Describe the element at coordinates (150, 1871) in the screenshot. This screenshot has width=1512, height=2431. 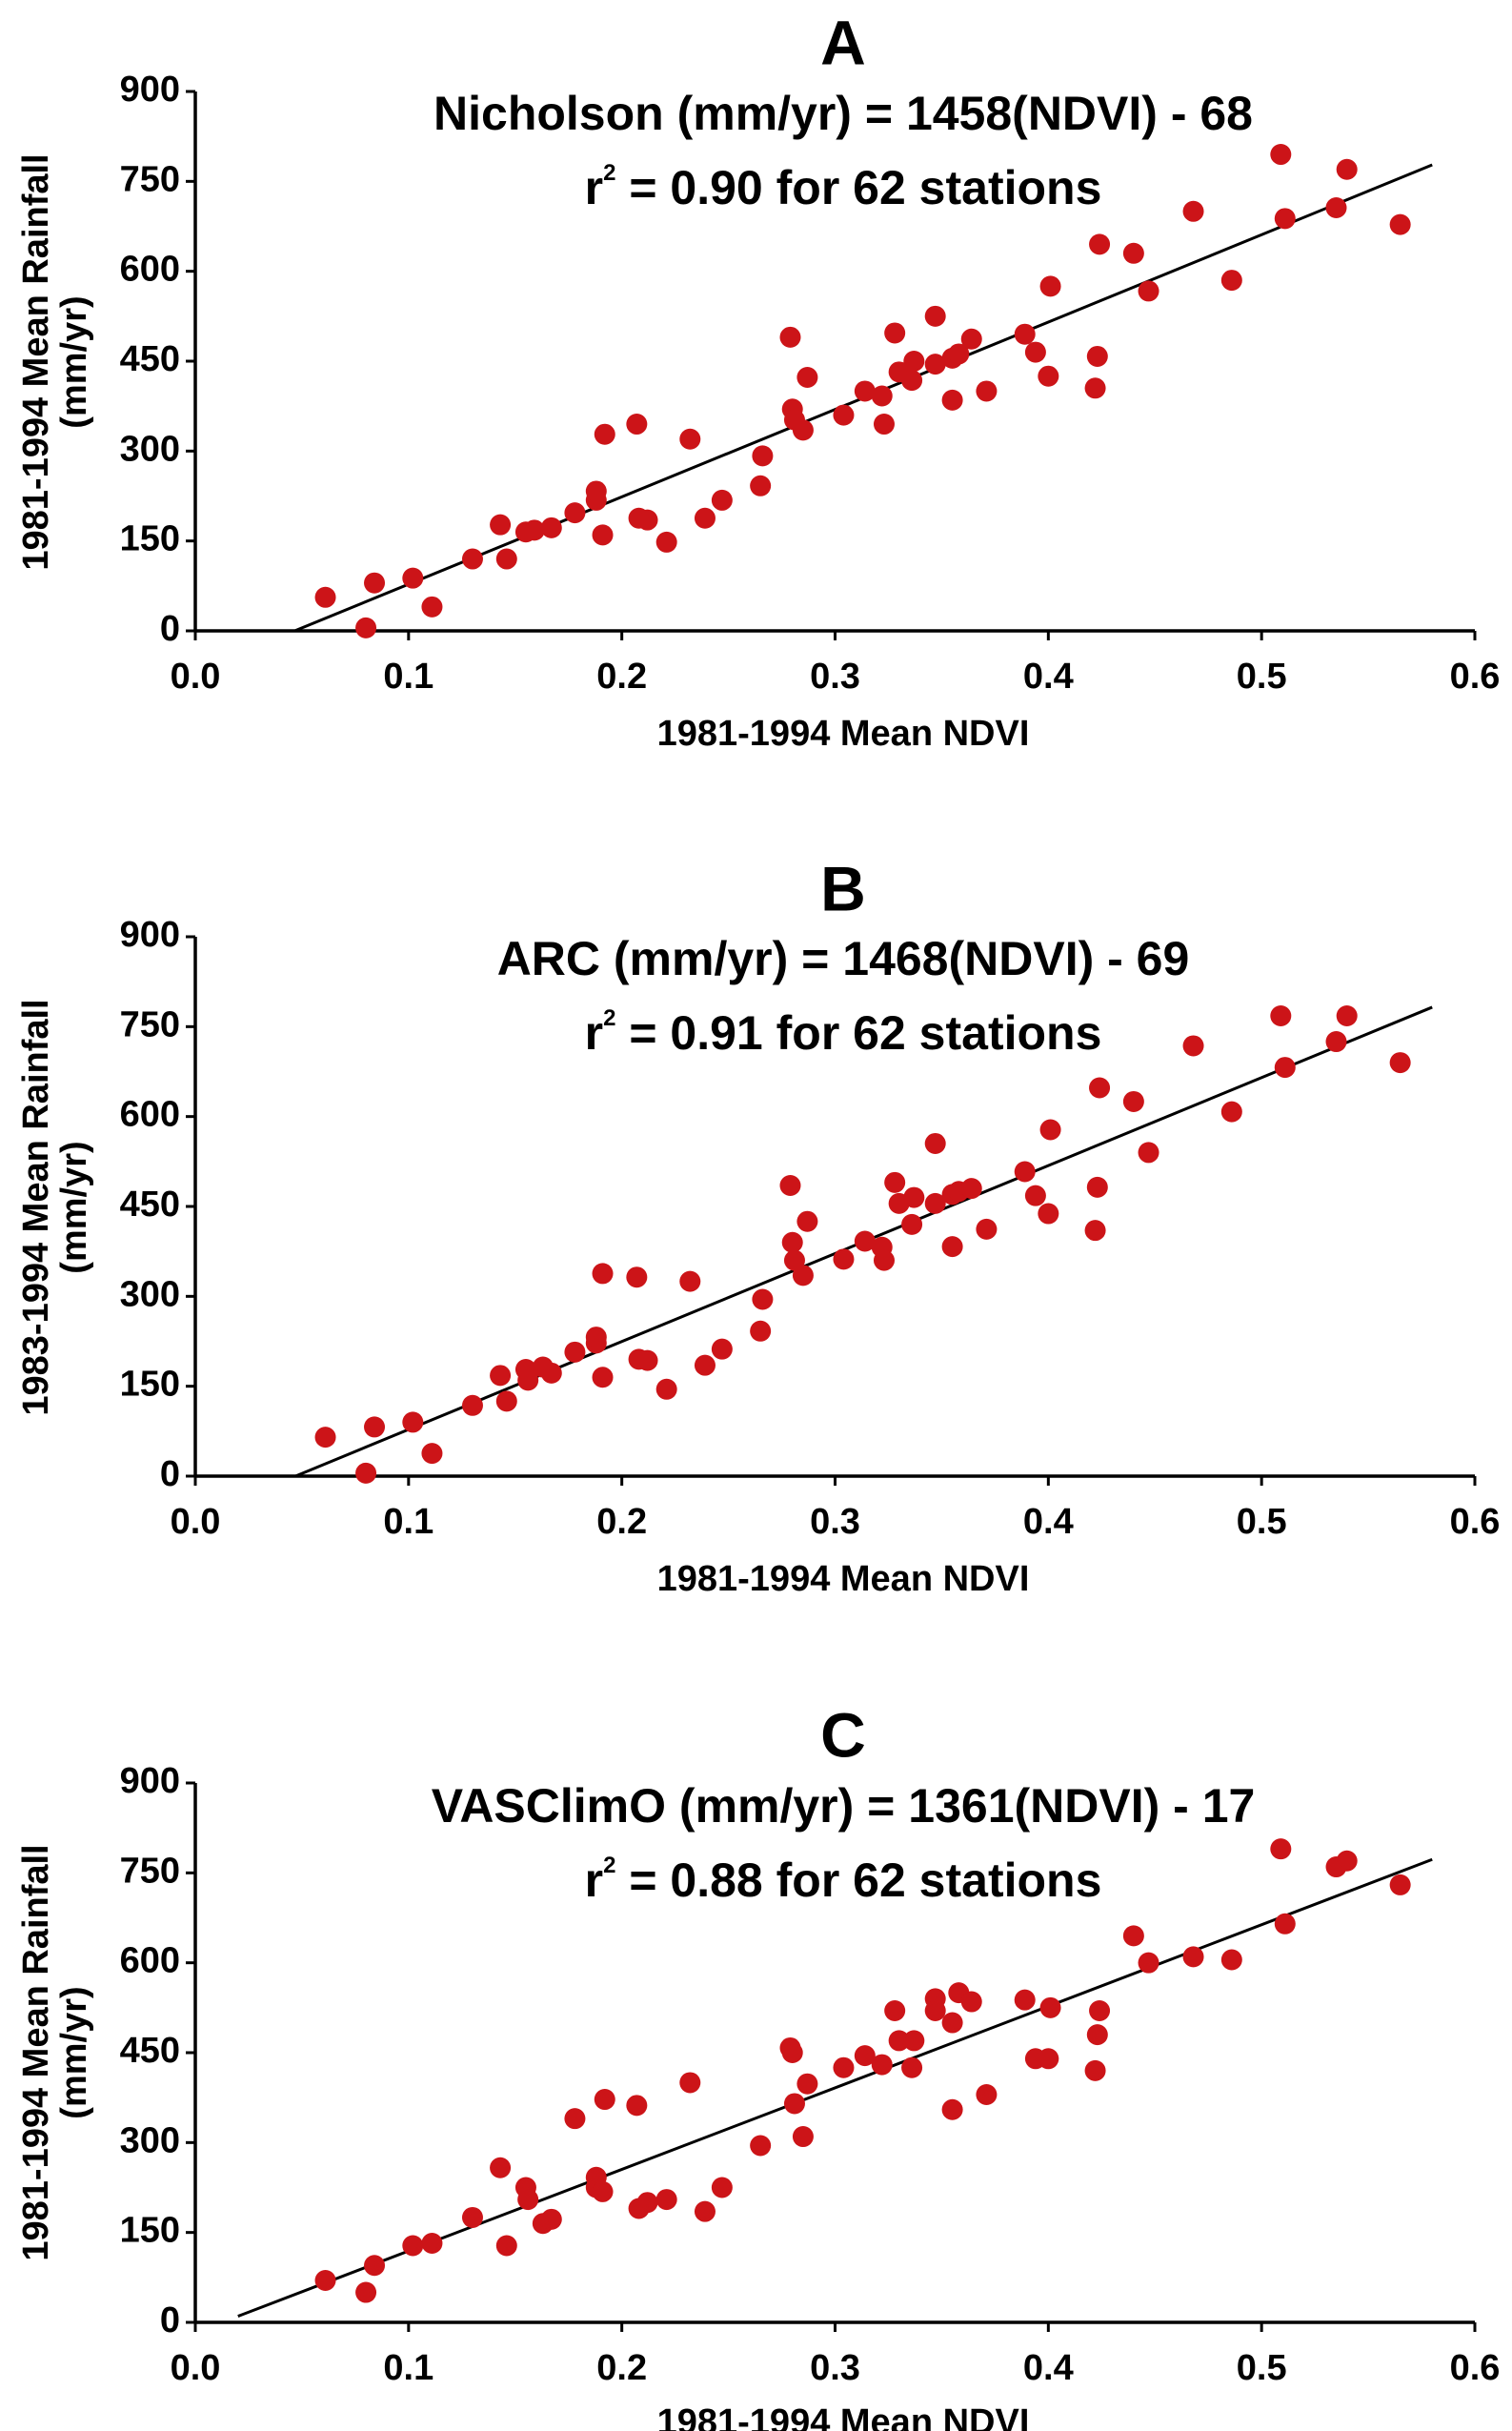
I see `y-tick-label: 750` at that location.